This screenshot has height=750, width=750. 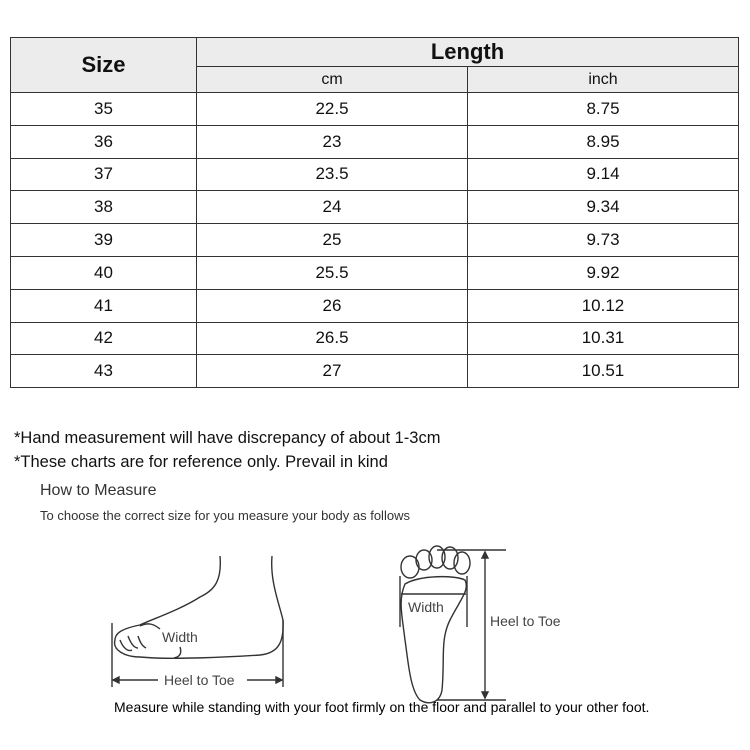 I want to click on table-row: 40 25.5 9.92, so click(x=374, y=272).